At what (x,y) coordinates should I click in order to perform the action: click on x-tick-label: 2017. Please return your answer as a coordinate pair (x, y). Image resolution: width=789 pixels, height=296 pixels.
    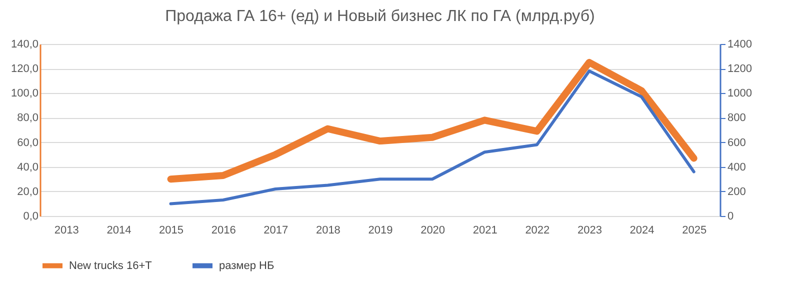
    Looking at the image, I should click on (276, 230).